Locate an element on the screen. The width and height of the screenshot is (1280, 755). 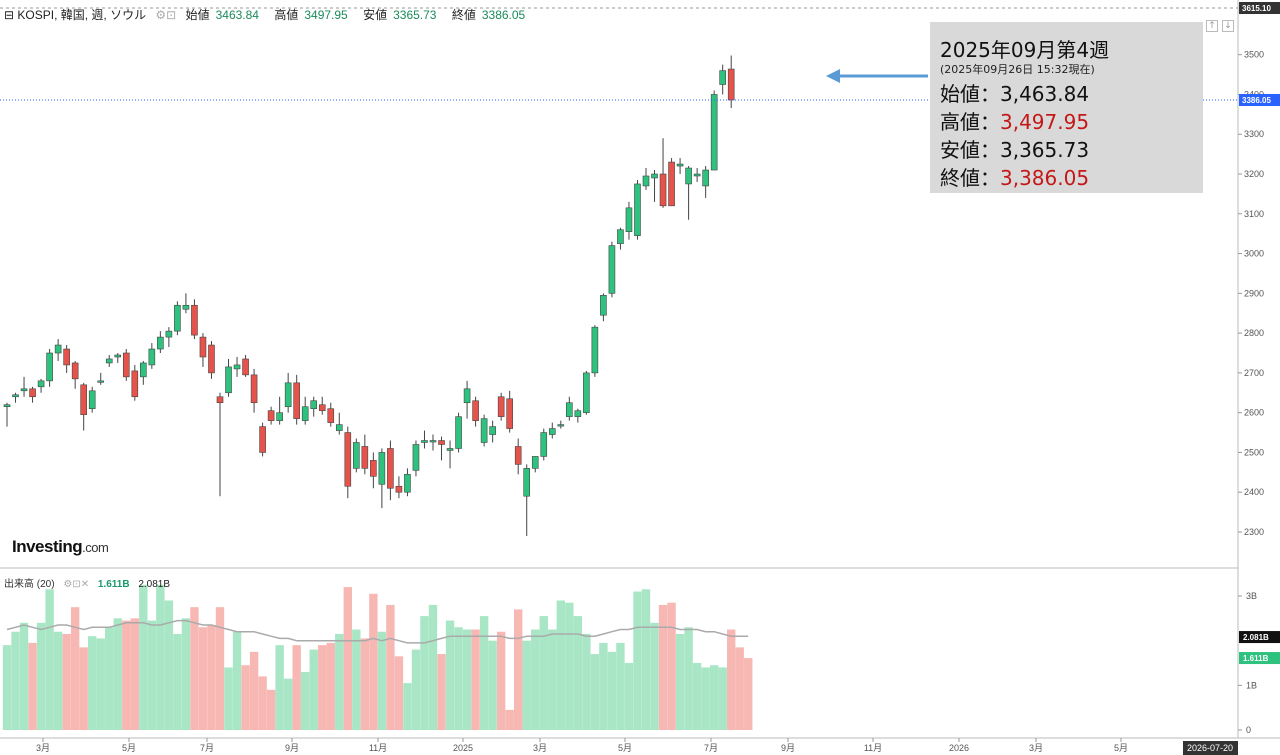
x-tick-label: 2026 is located at coordinates (959, 748).